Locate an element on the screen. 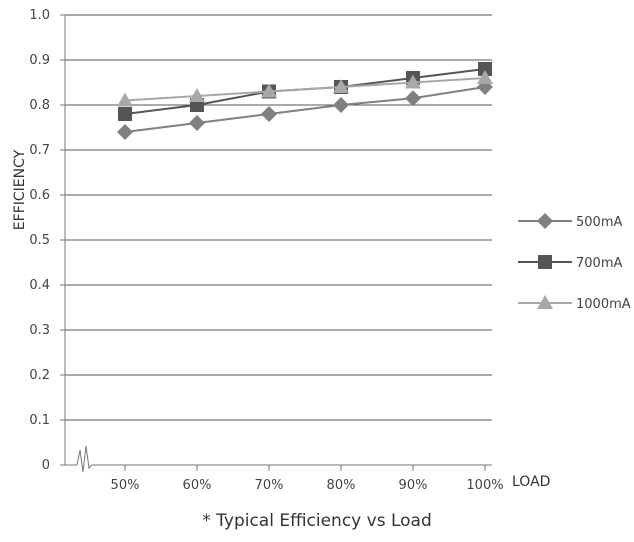 Image resolution: width=634 pixels, height=542 pixels. chart-caption: * Typical Efficiency vs Load is located at coordinates (317, 521).